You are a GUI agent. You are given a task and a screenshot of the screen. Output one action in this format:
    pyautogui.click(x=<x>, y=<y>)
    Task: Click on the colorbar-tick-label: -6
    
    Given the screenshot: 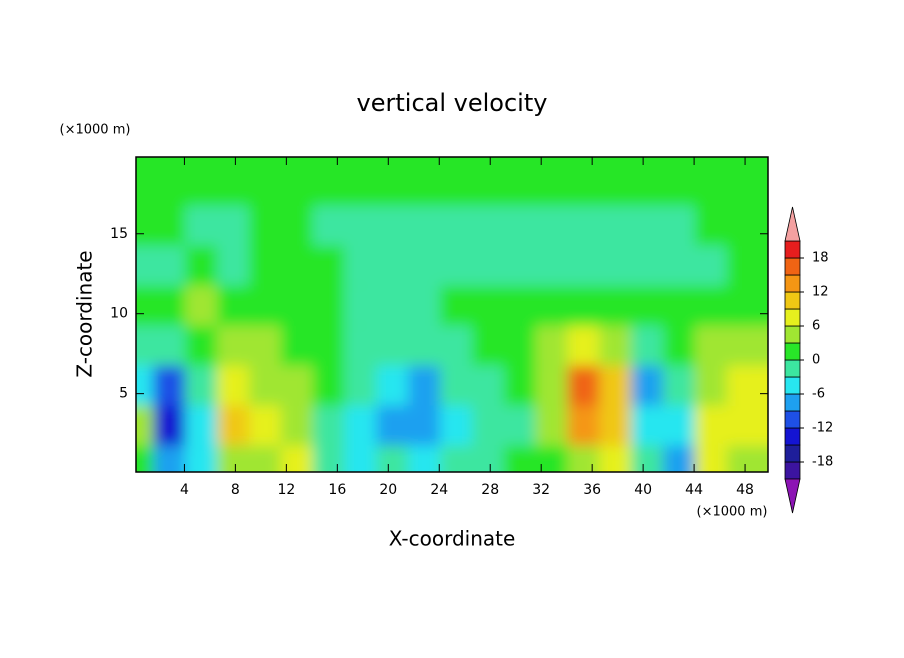 What is the action you would take?
    pyautogui.click(x=818, y=394)
    